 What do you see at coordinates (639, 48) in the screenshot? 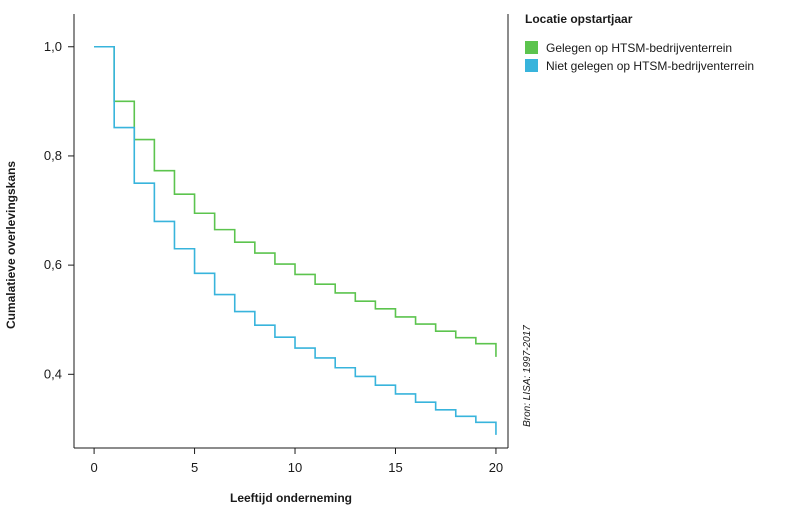
I see `legend-label: Gelegen op HTSM-bedrijventerrein` at bounding box center [639, 48].